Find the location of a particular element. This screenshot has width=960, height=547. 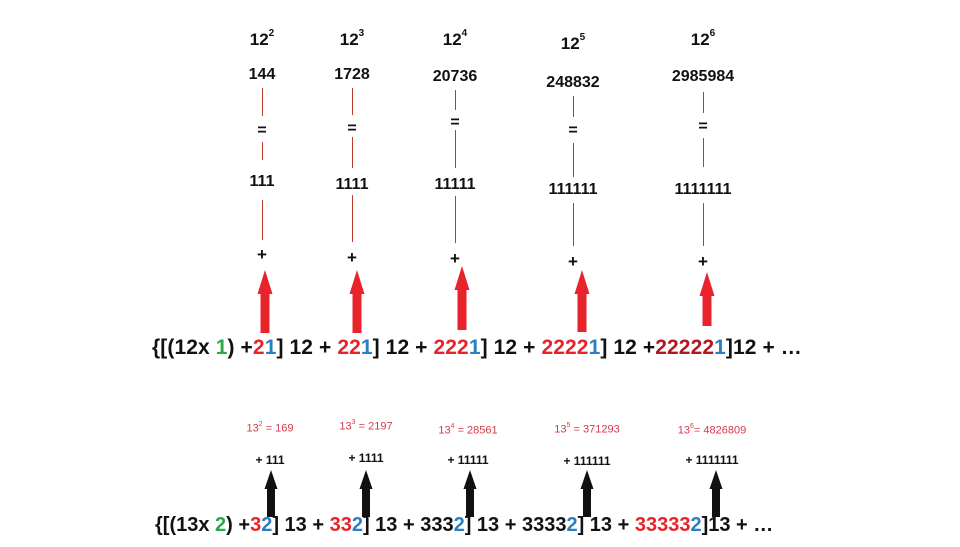

power-result: = 4826809 is located at coordinates (720, 430).